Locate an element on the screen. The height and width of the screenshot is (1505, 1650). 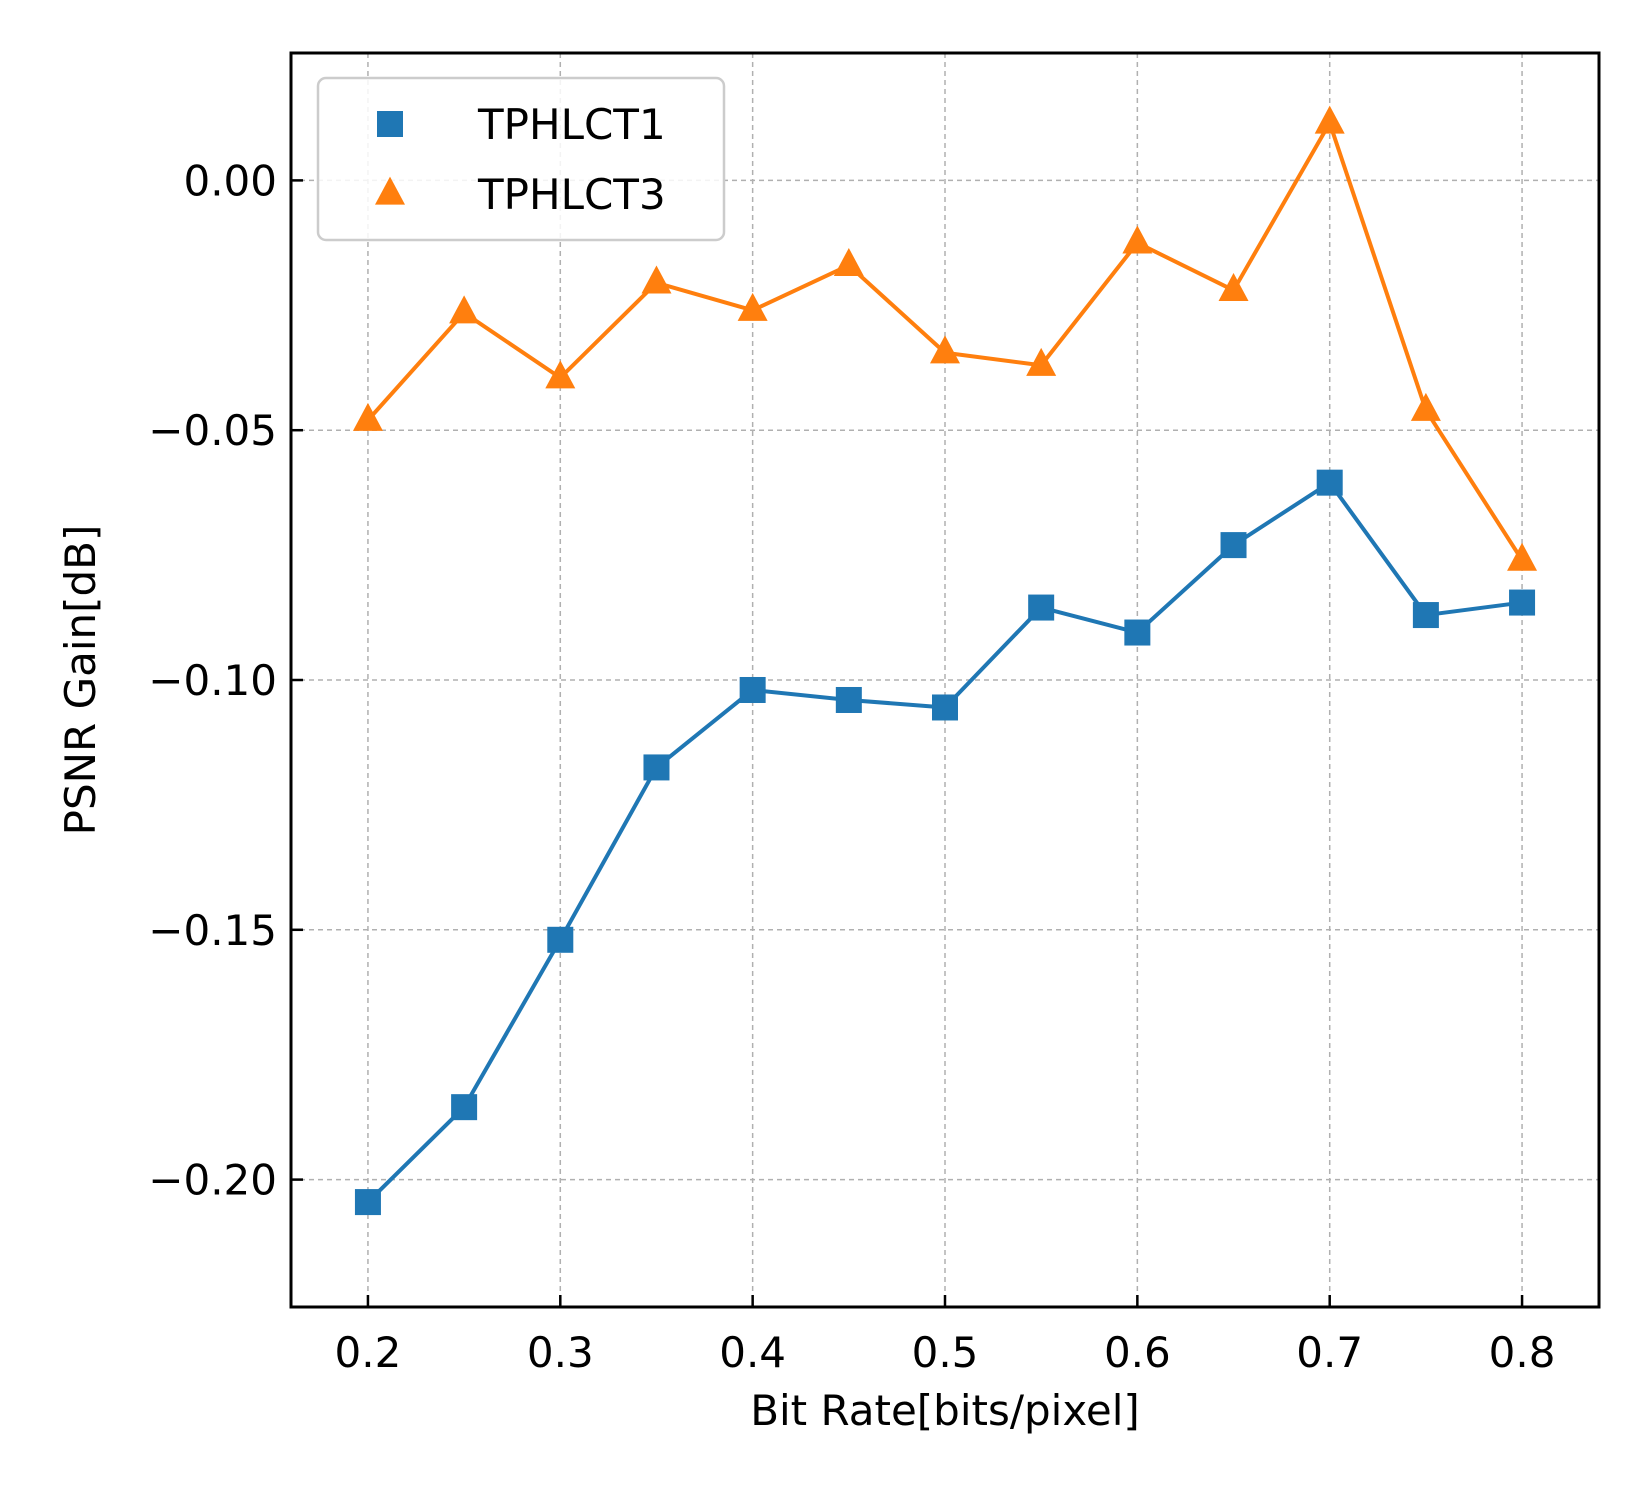
x-tick-label: 0.3 is located at coordinates (560, 1352).